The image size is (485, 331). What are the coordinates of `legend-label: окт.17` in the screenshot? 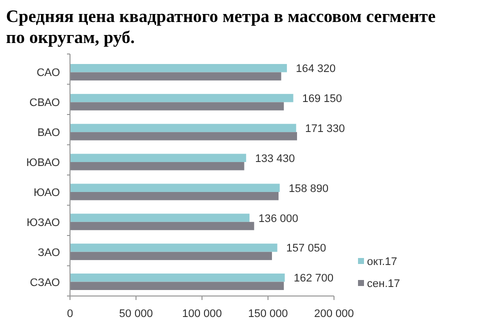 It's located at (382, 262).